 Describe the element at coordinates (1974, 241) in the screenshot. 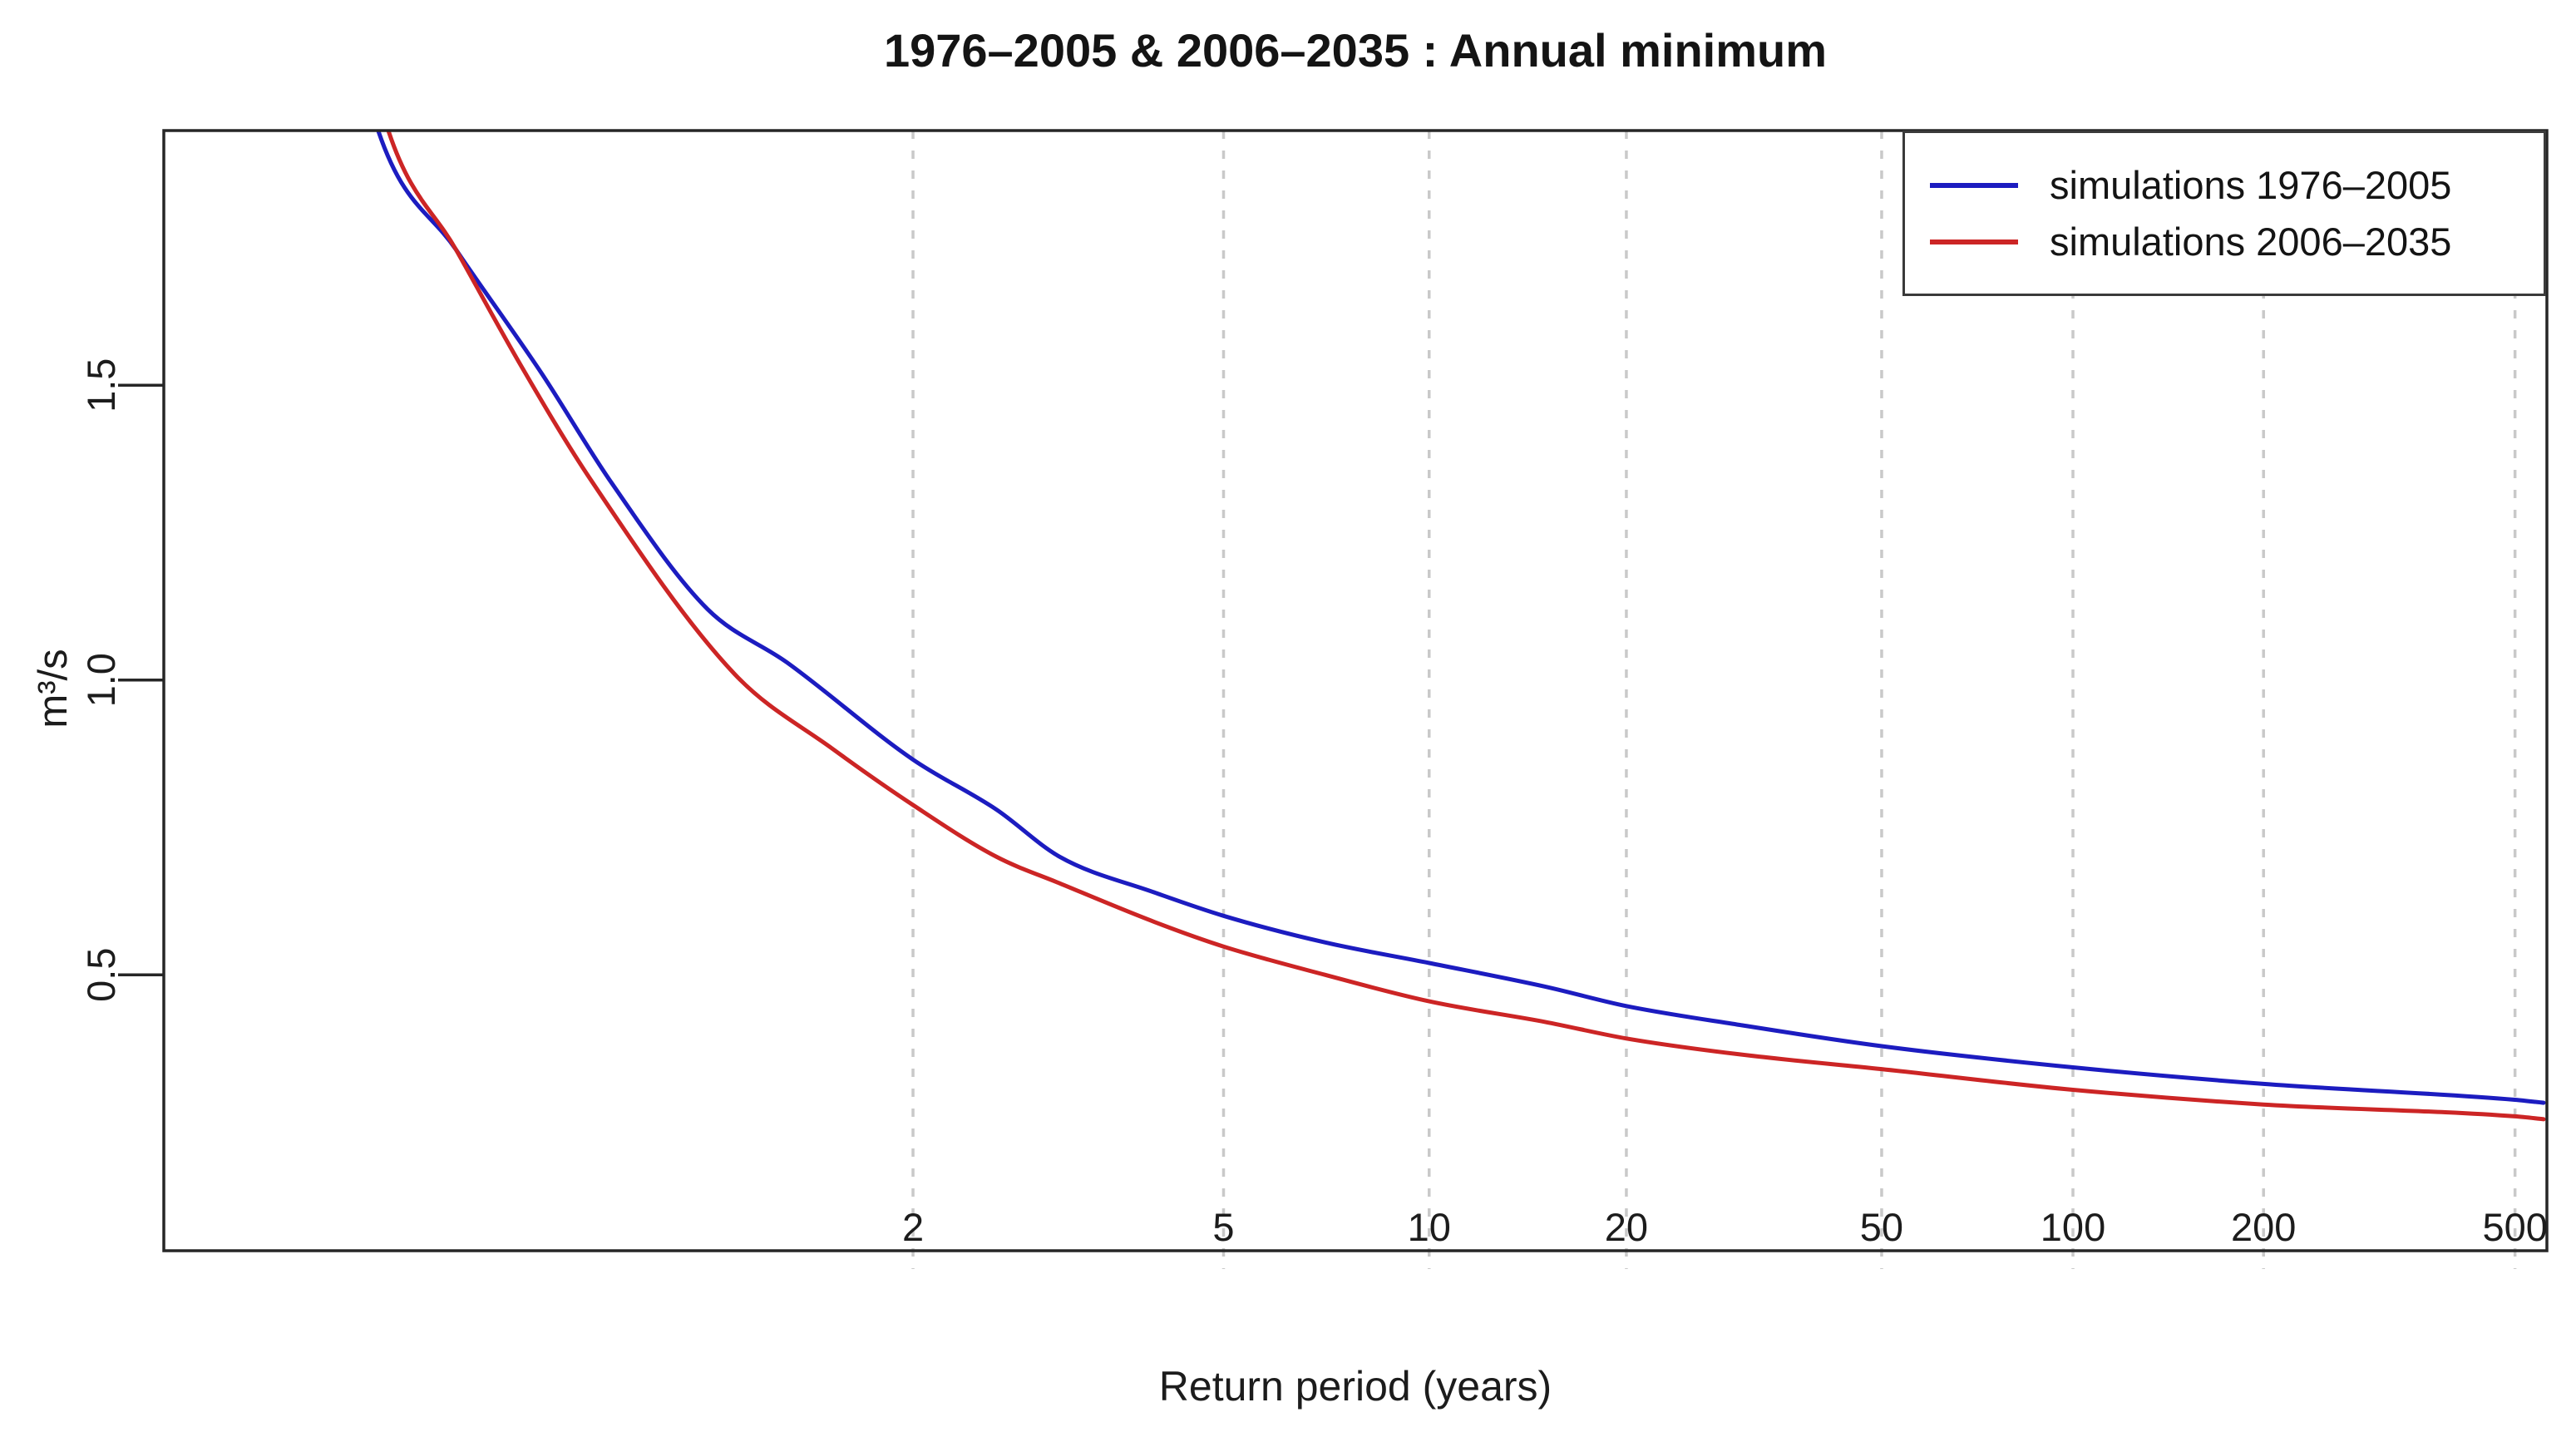

I see `legend-line-swatch-red` at that location.